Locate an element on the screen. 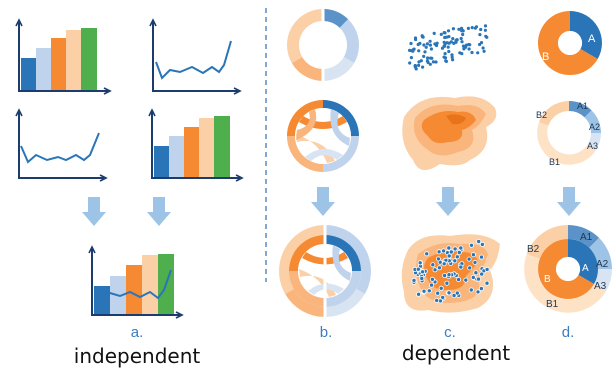 The image size is (615, 372). nested-label-a2: A2 is located at coordinates (602, 264).